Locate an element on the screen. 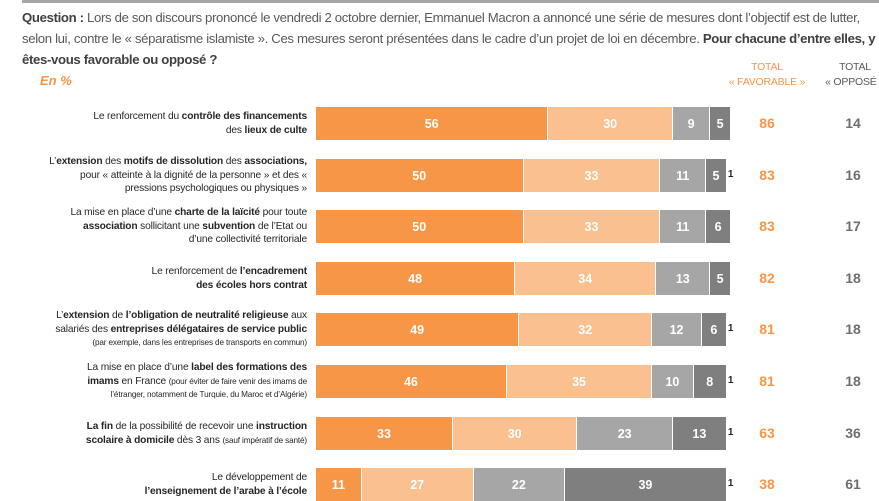 This screenshot has width=879, height=501. label-segment: aux is located at coordinates (297, 316).